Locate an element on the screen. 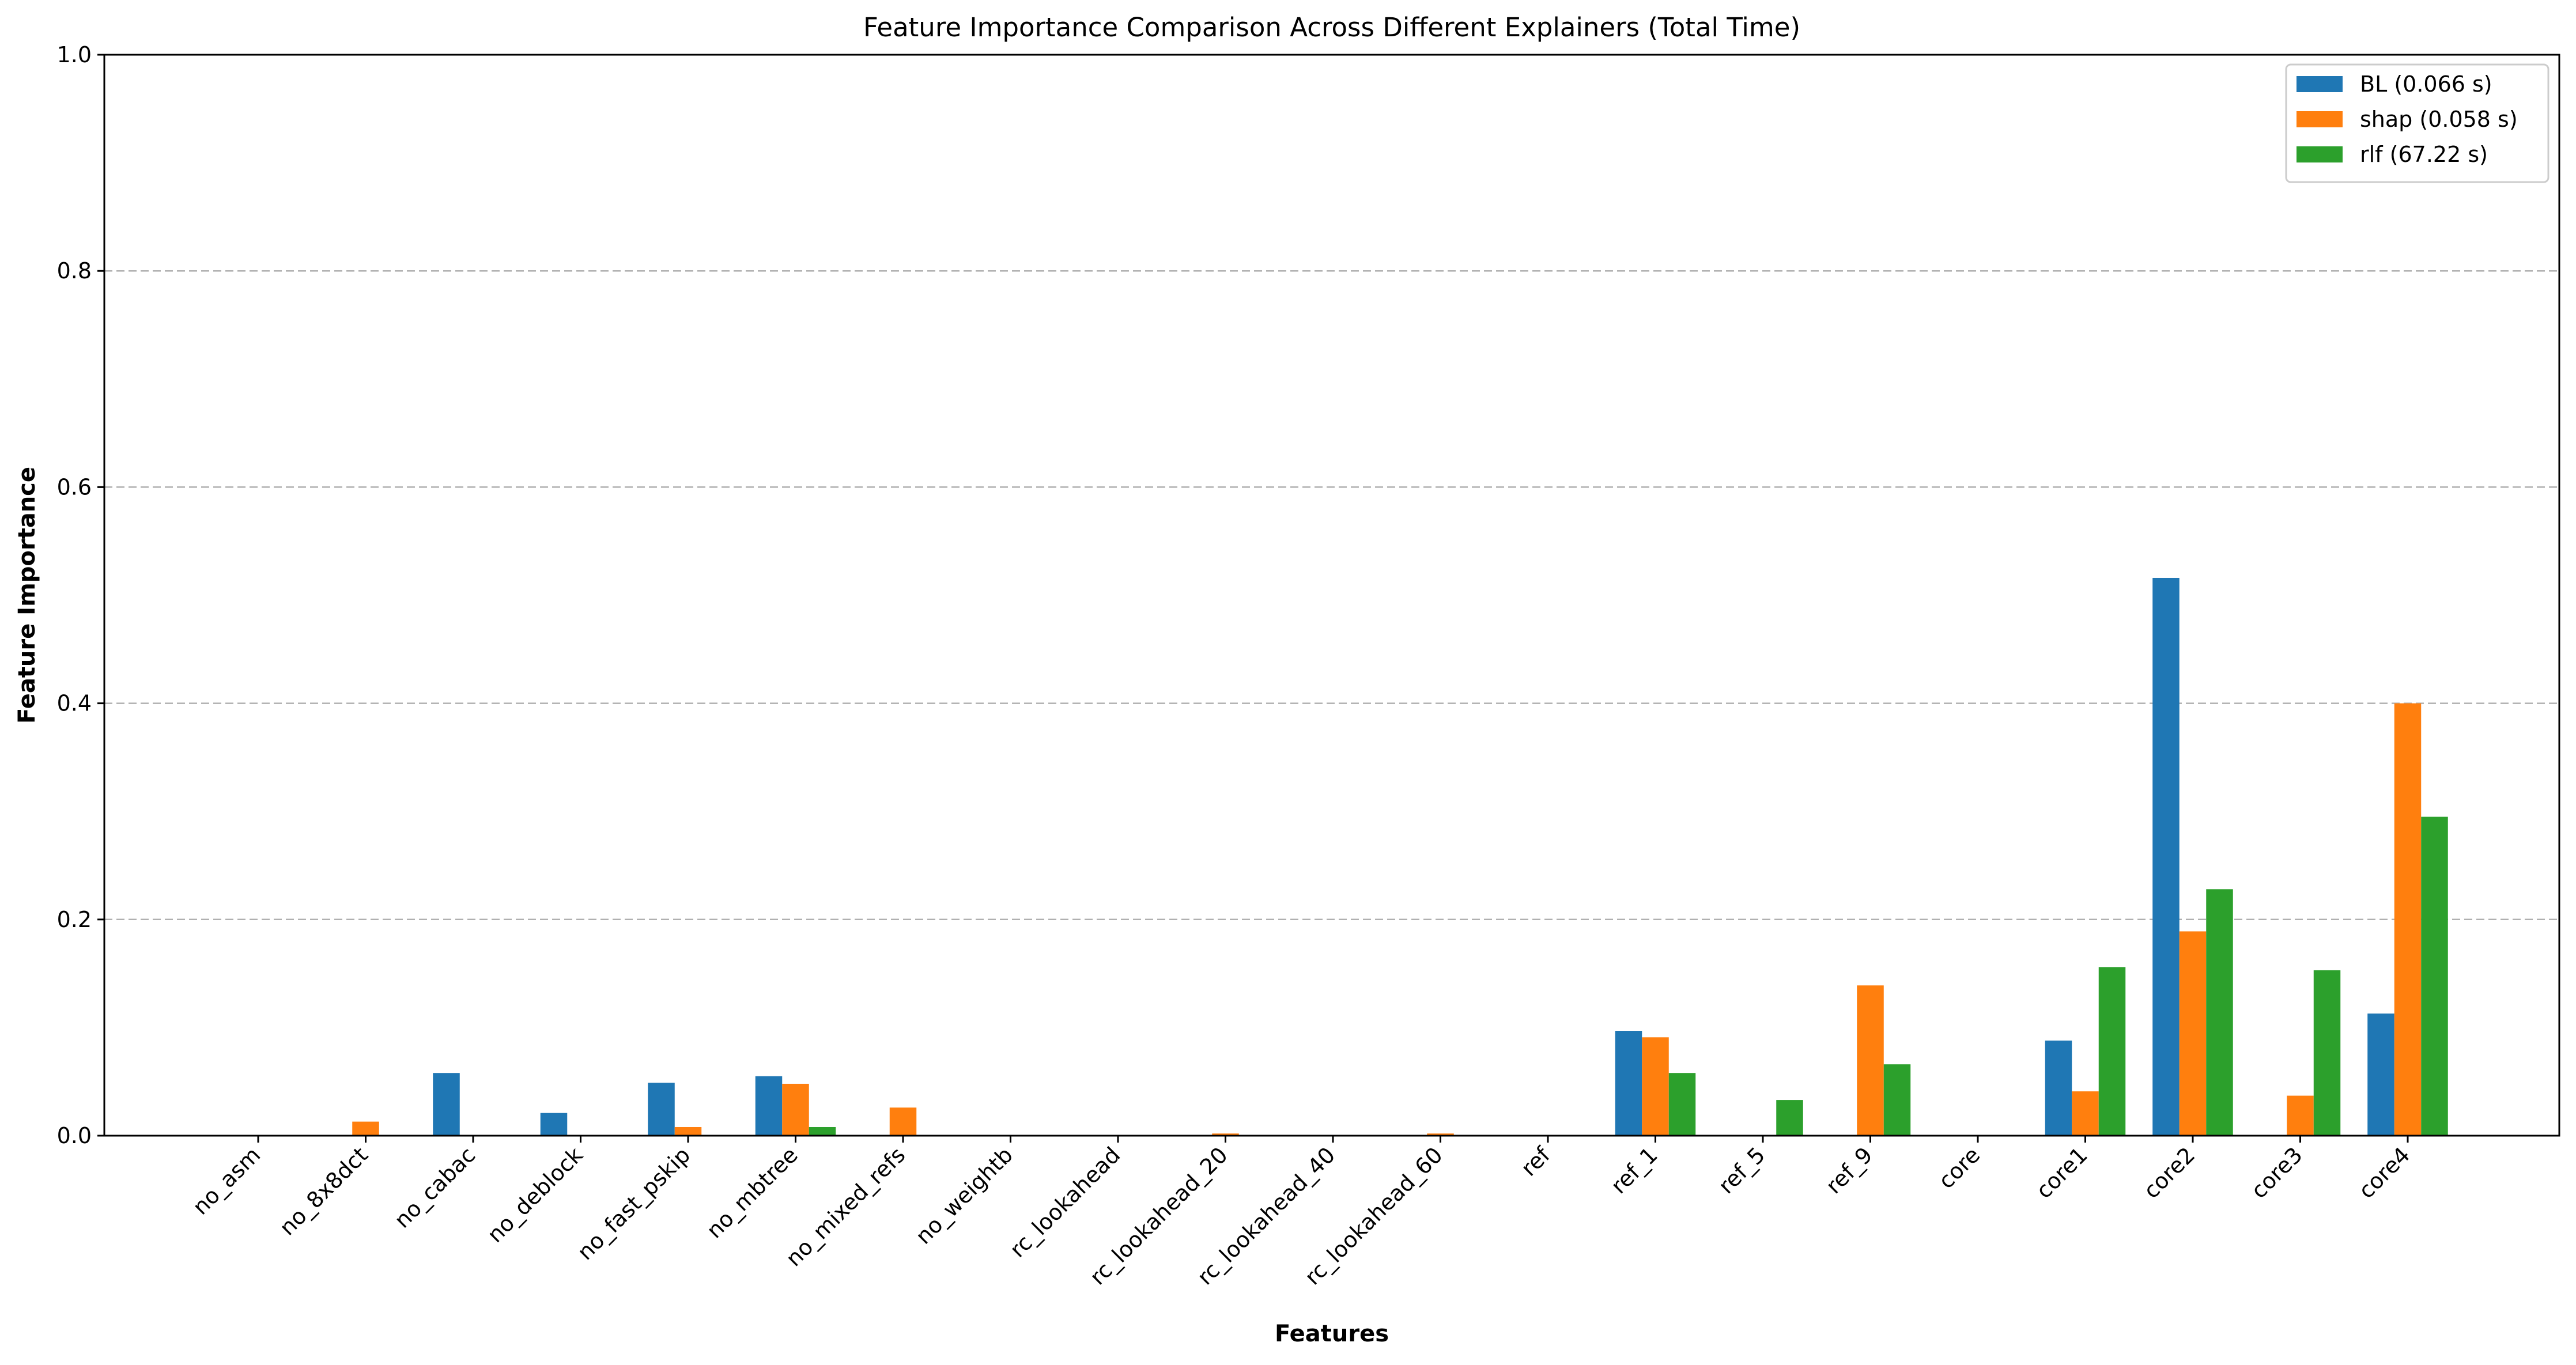 The height and width of the screenshot is (1365, 2576). x-tick-label: no_fast_pskip is located at coordinates (633, 1203).